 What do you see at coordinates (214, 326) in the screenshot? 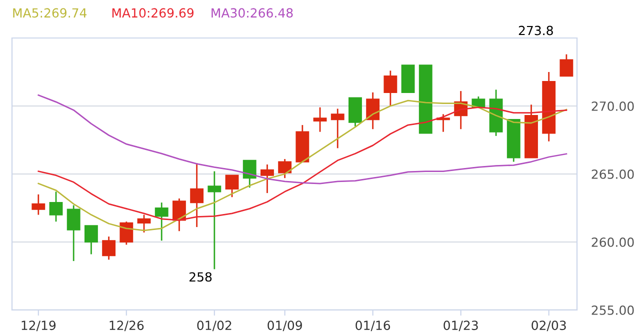
I see `x-tick-label: 01/02` at bounding box center [214, 326].